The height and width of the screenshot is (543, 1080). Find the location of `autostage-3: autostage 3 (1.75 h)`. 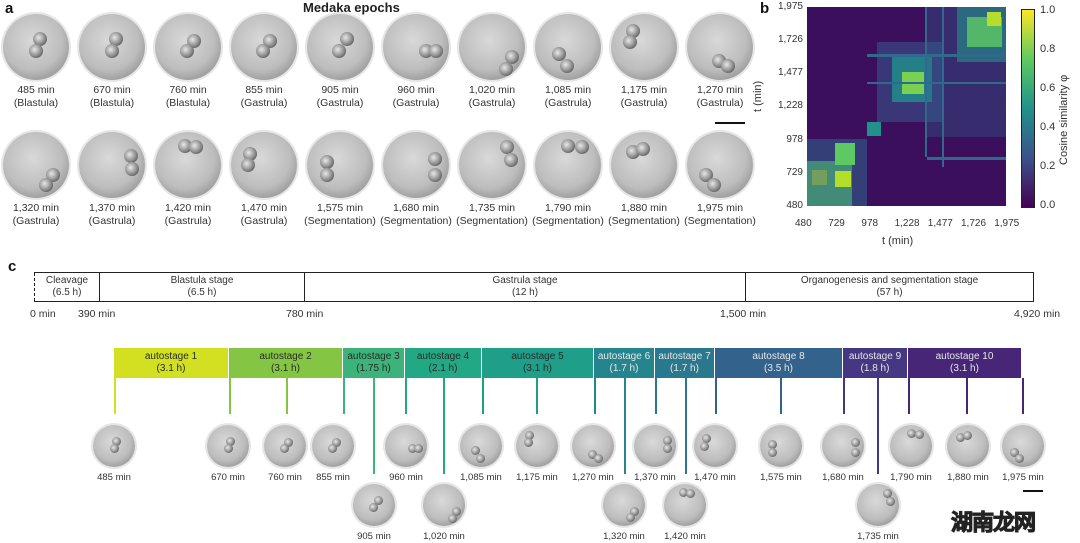

autostage-3: autostage 3 (1.75 h) is located at coordinates (374, 363).